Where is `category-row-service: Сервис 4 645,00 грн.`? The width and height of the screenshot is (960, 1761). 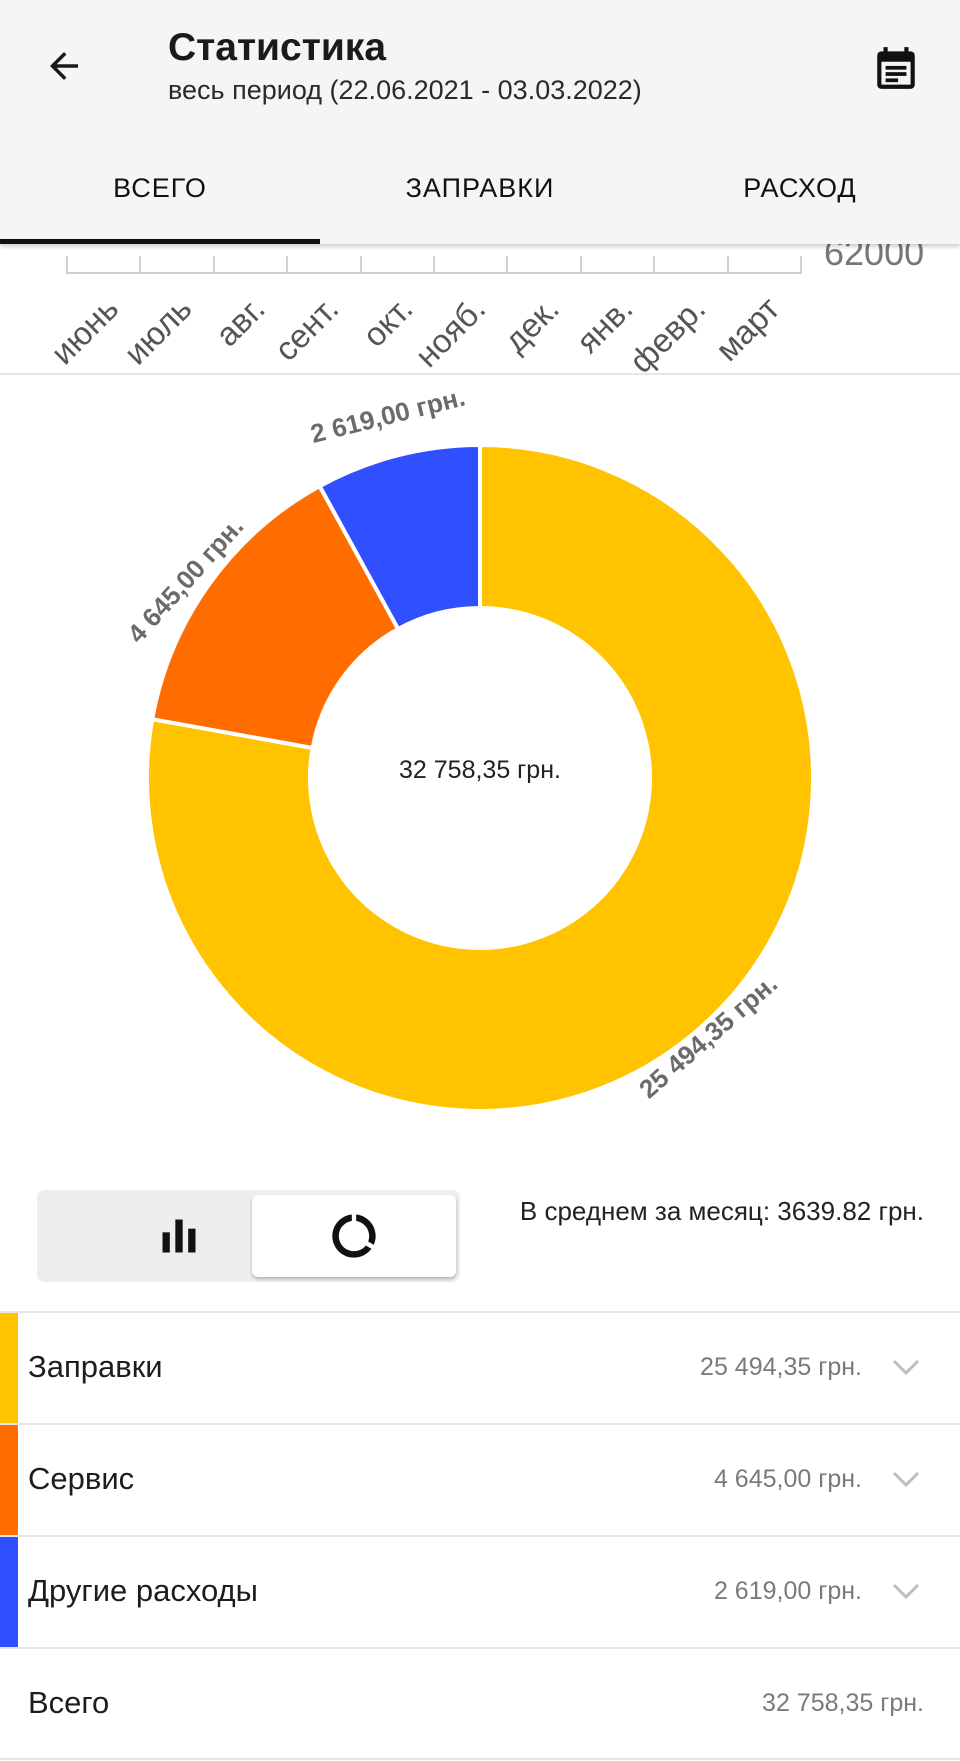
category-row-service: Сервис 4 645,00 грн. is located at coordinates (480, 1480).